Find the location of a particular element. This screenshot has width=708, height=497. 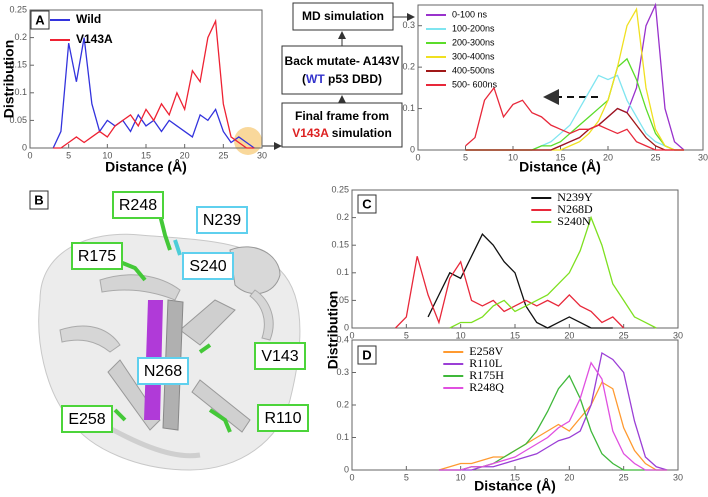

y-axis-title: Distribution is located at coordinates (9, 79).